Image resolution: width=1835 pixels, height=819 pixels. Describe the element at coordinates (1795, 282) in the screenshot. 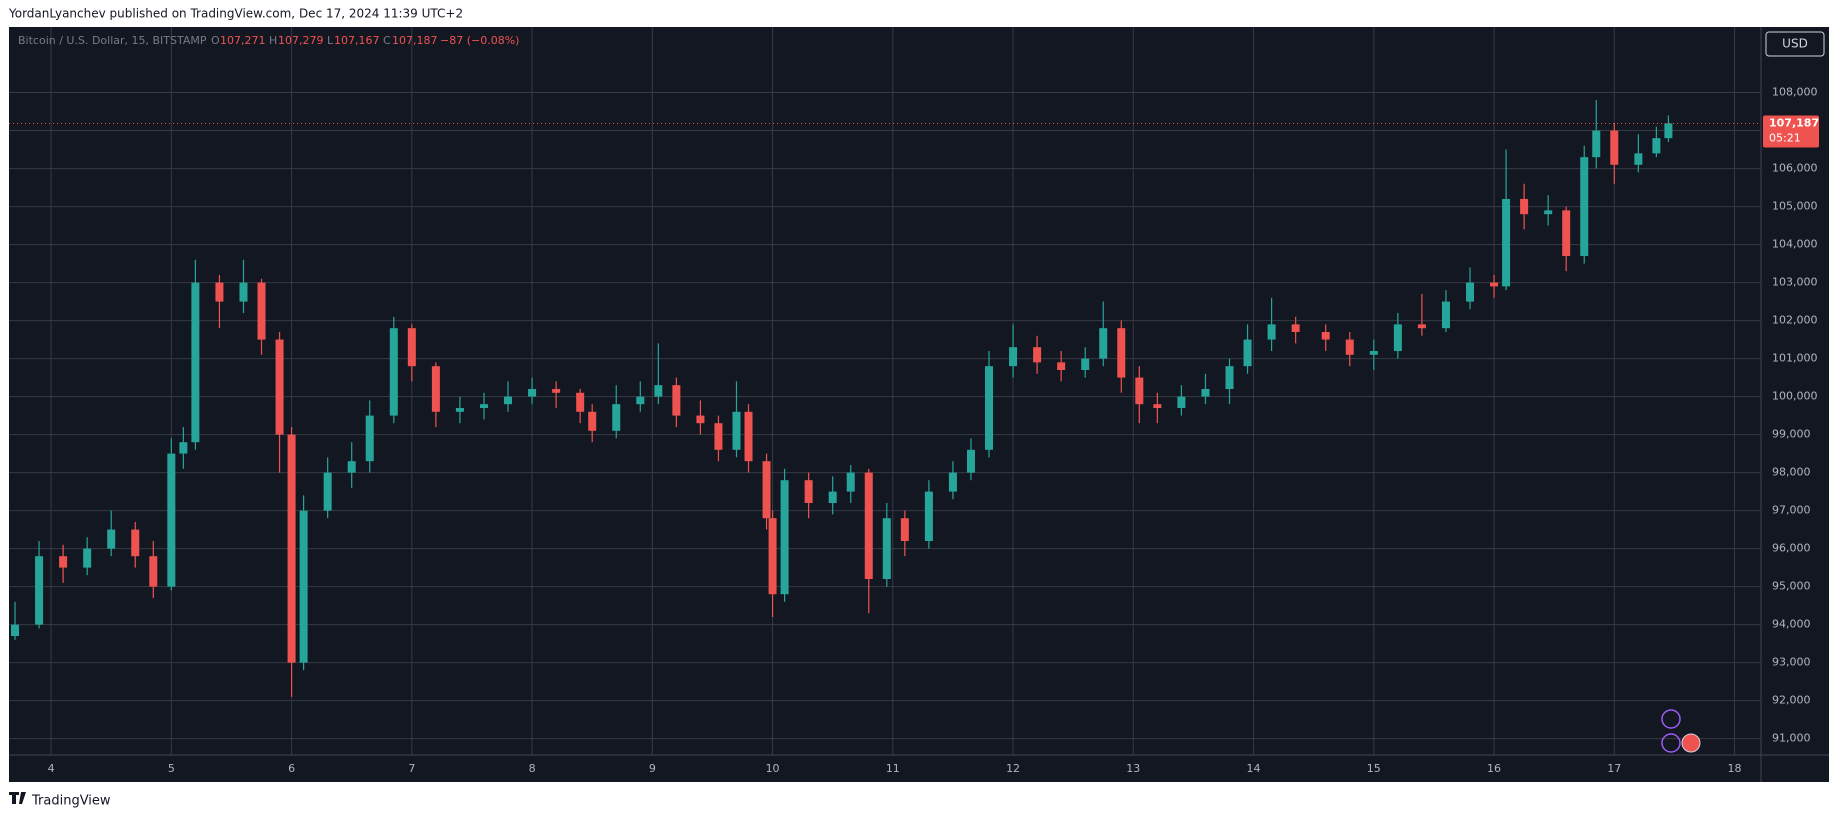

I see `y-tick-label: 103,000` at that location.